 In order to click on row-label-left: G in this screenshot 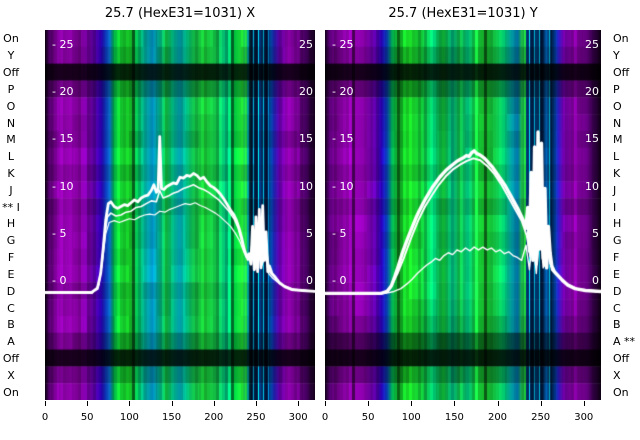, I will do `click(11, 241)`.